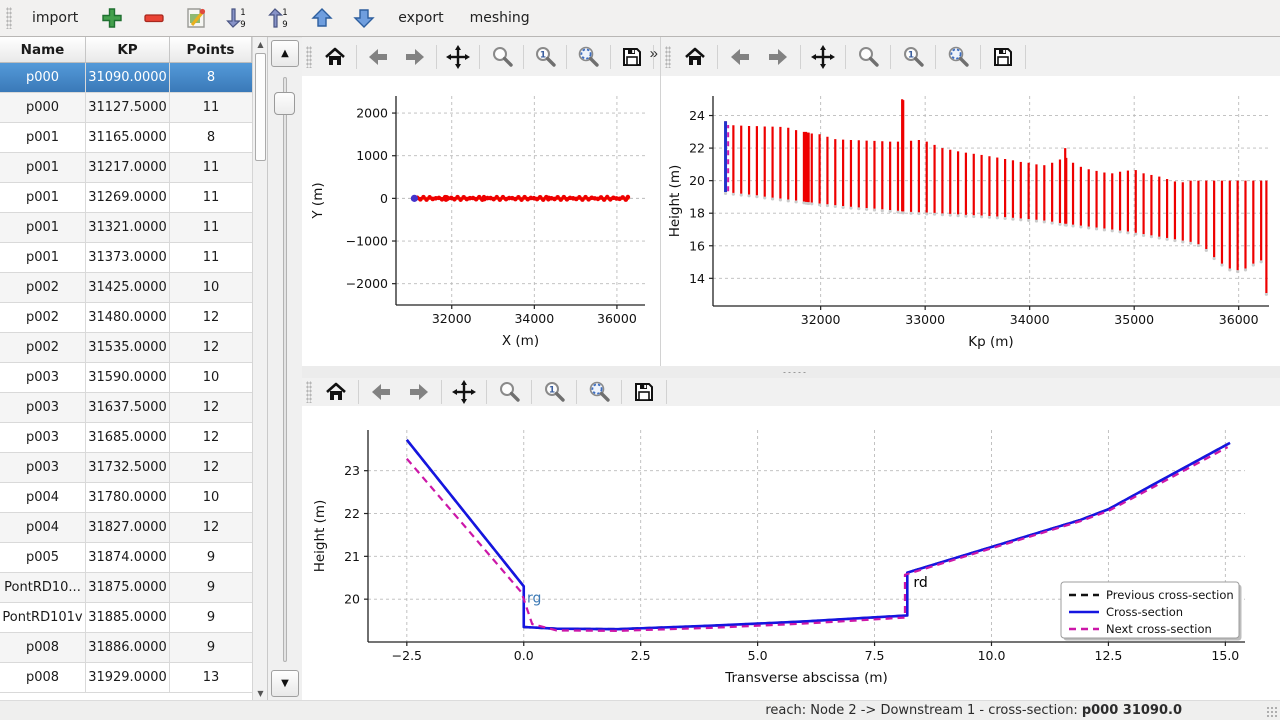 The width and height of the screenshot is (1280, 720). What do you see at coordinates (641, 655) in the screenshot?
I see `svg-text: 2.5` at bounding box center [641, 655].